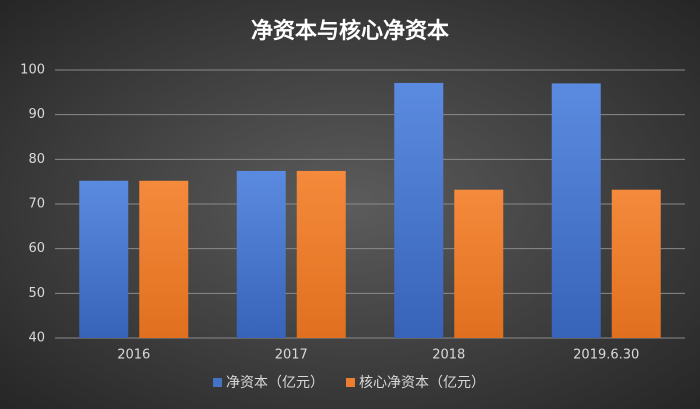 Image resolution: width=700 pixels, height=409 pixels. What do you see at coordinates (422, 383) in the screenshot?
I see `legend-label: 核心净资本（亿元）` at bounding box center [422, 383].